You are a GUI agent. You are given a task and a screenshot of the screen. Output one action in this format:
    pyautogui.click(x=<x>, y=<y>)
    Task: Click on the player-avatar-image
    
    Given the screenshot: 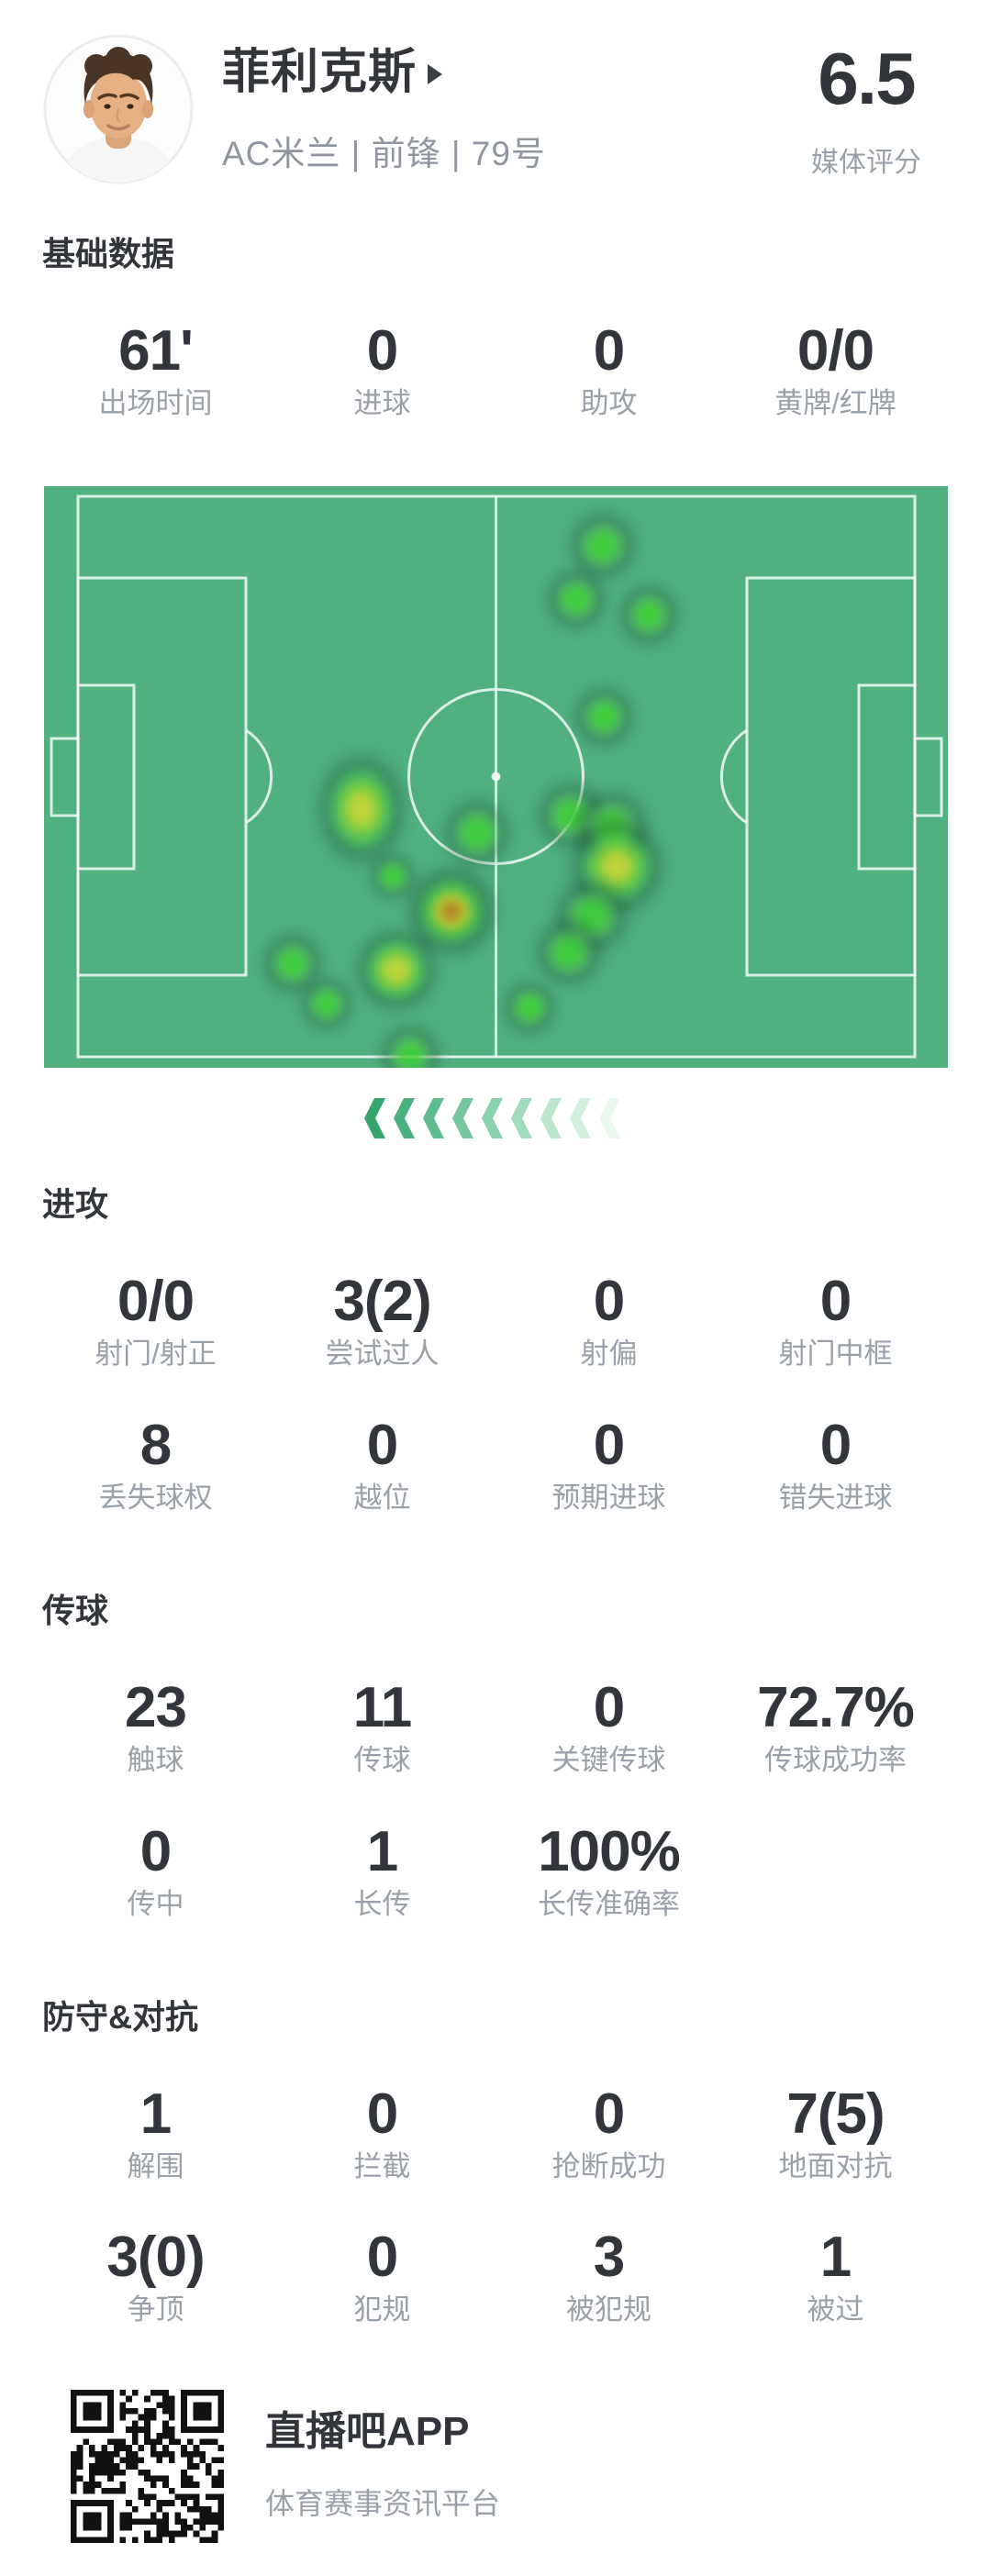 What is the action you would take?
    pyautogui.click(x=118, y=109)
    